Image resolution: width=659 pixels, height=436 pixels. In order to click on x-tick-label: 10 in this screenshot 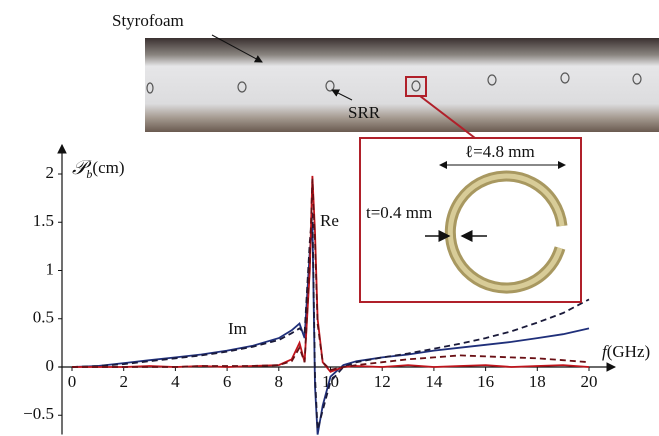, I will do `click(330, 381)`.